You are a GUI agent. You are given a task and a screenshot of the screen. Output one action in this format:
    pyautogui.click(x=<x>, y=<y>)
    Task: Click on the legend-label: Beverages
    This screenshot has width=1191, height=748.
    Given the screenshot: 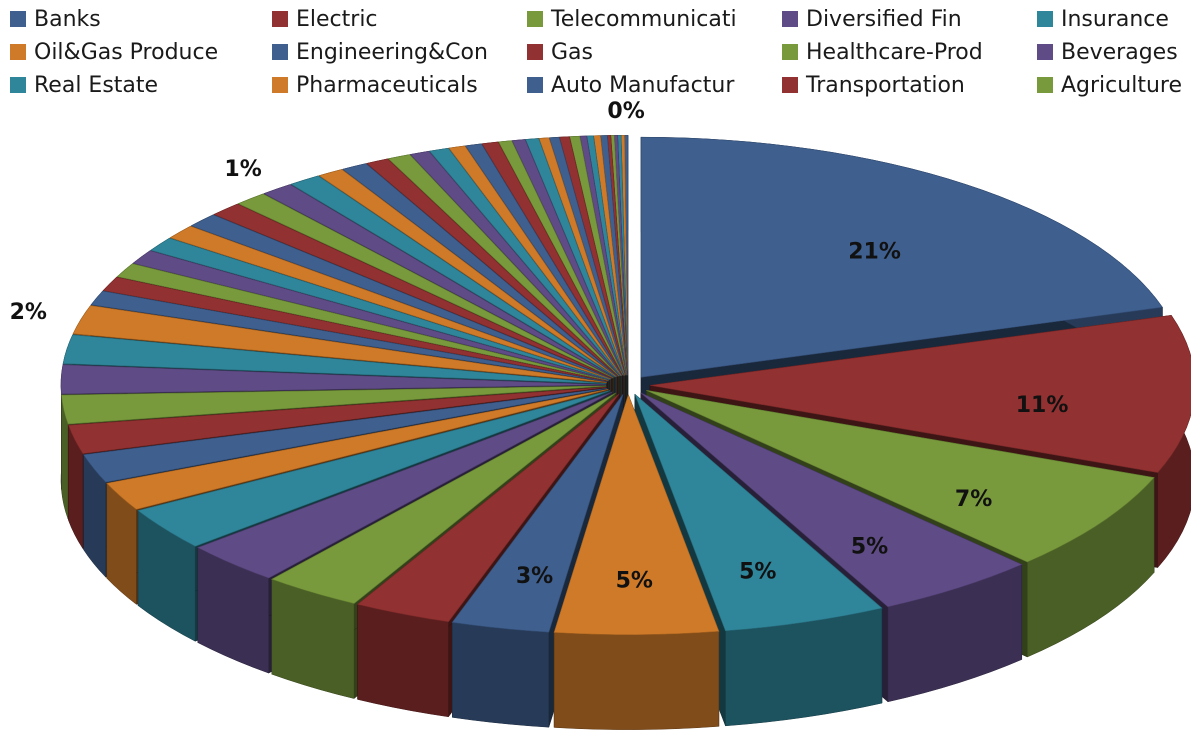 What is the action you would take?
    pyautogui.click(x=1119, y=52)
    